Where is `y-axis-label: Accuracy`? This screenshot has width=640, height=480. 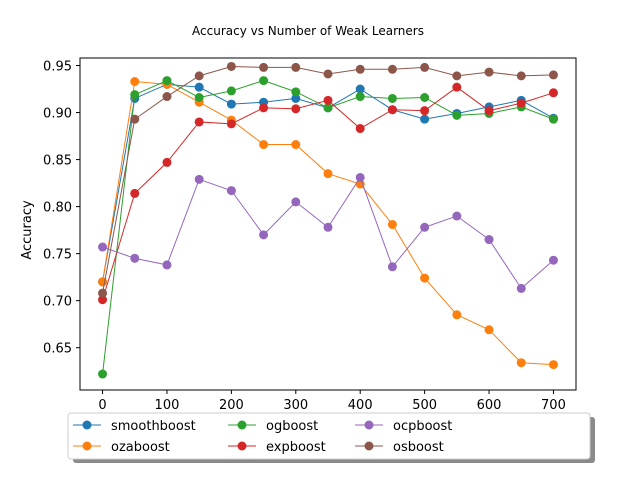 y-axis-label: Accuracy is located at coordinates (27, 230).